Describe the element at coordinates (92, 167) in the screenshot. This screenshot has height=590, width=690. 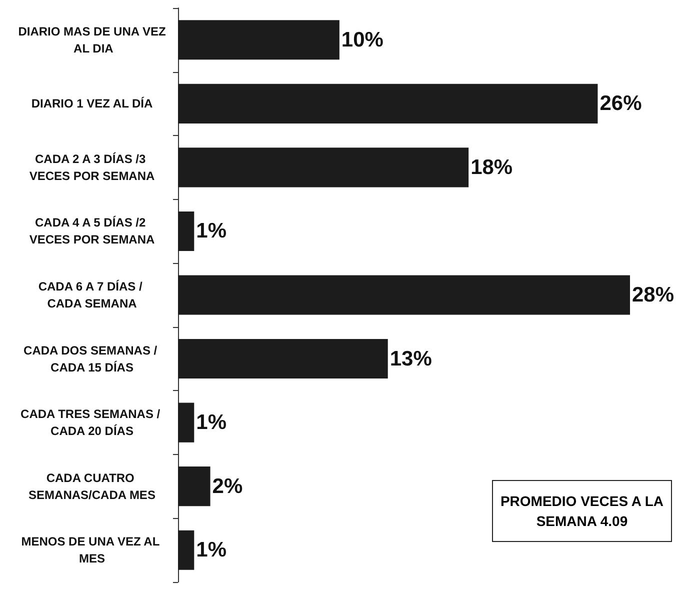
I see `y-tick-label: CADA 2 A 3 DÍAS /3 VECES POR SEMANA` at that location.